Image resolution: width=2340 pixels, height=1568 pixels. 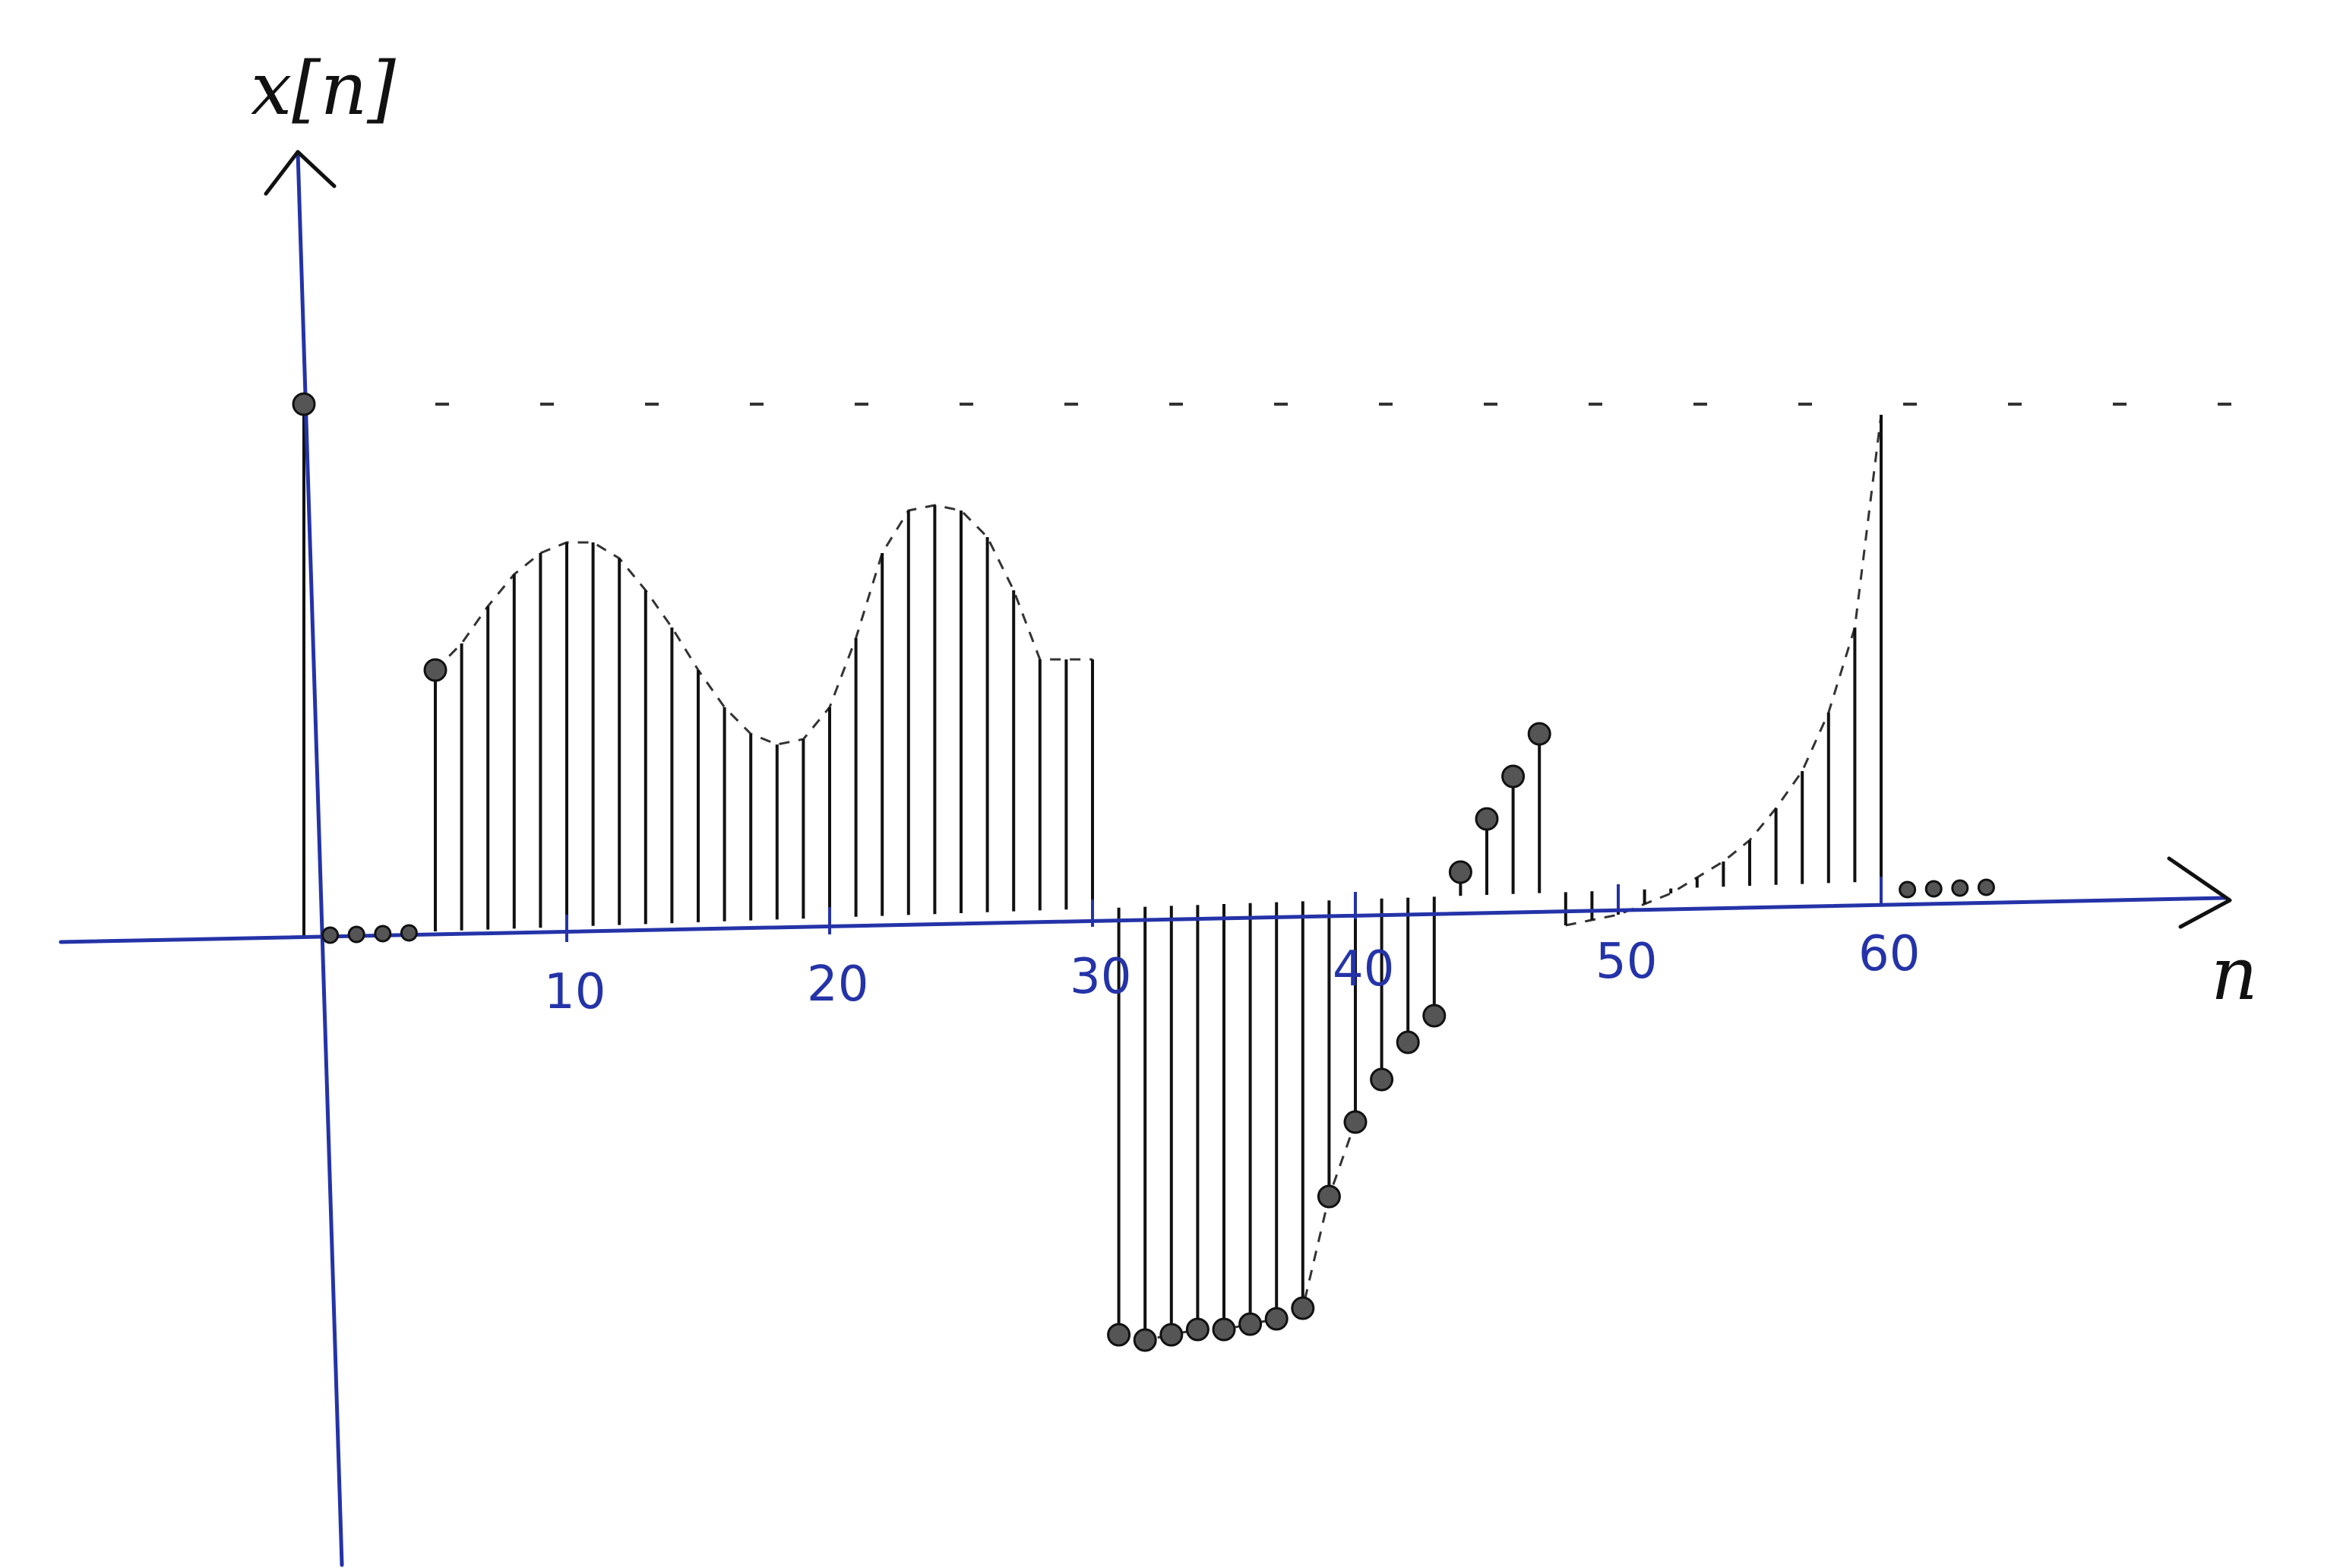 What do you see at coordinates (1408, 1042) in the screenshot?
I see `marker-n42` at bounding box center [1408, 1042].